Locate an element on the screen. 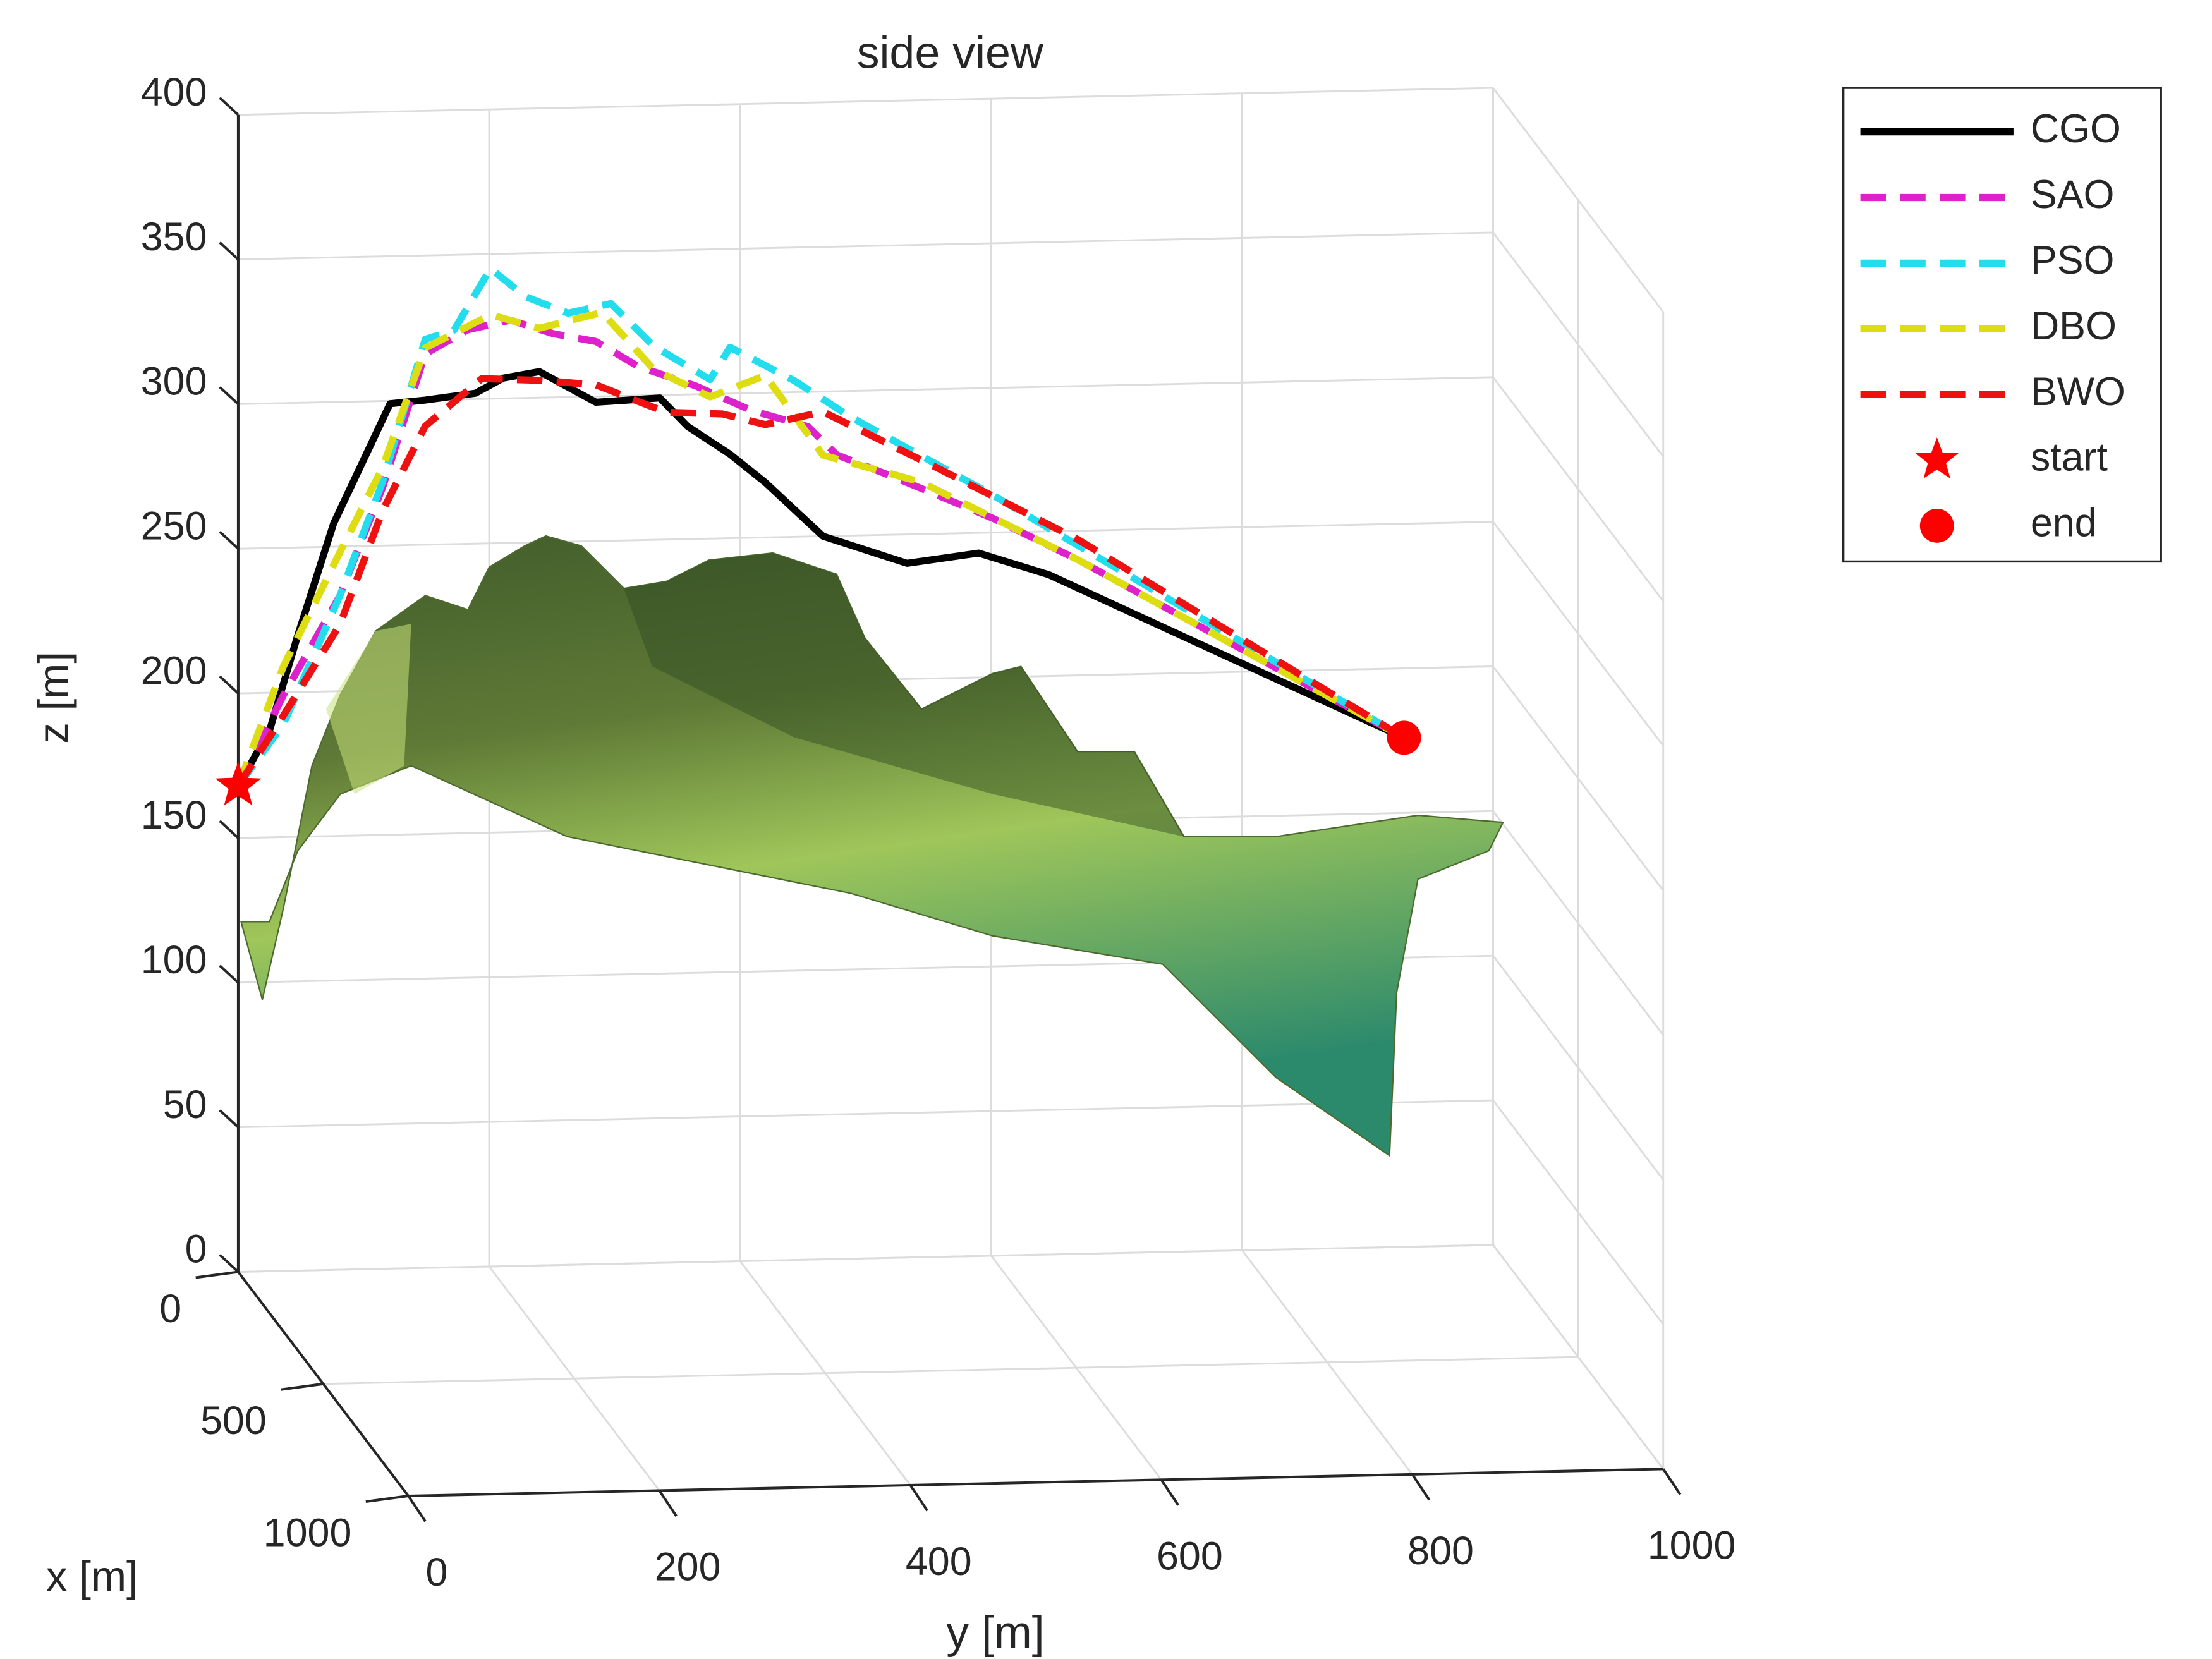 The width and height of the screenshot is (2212, 1659). start-marker is located at coordinates (238, 784).